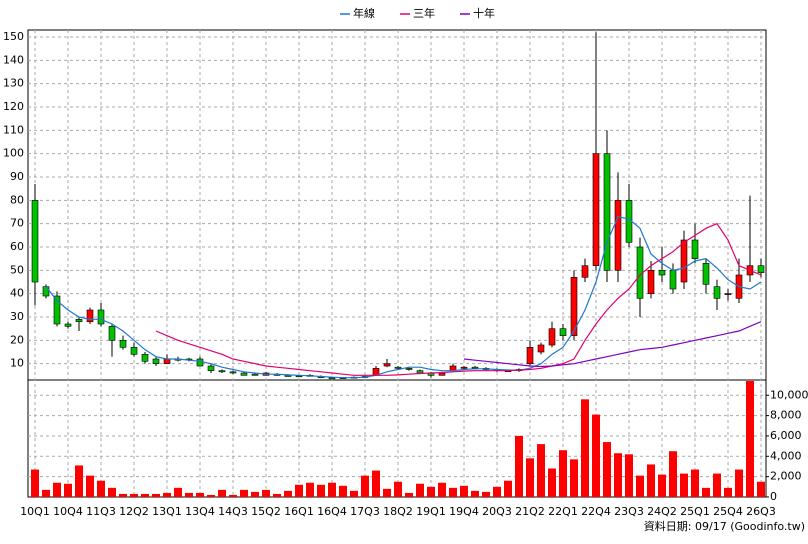 Image resolution: width=808 pixels, height=544 pixels. Describe the element at coordinates (786, 415) in the screenshot. I see `y-tick-label: 8,000` at that location.